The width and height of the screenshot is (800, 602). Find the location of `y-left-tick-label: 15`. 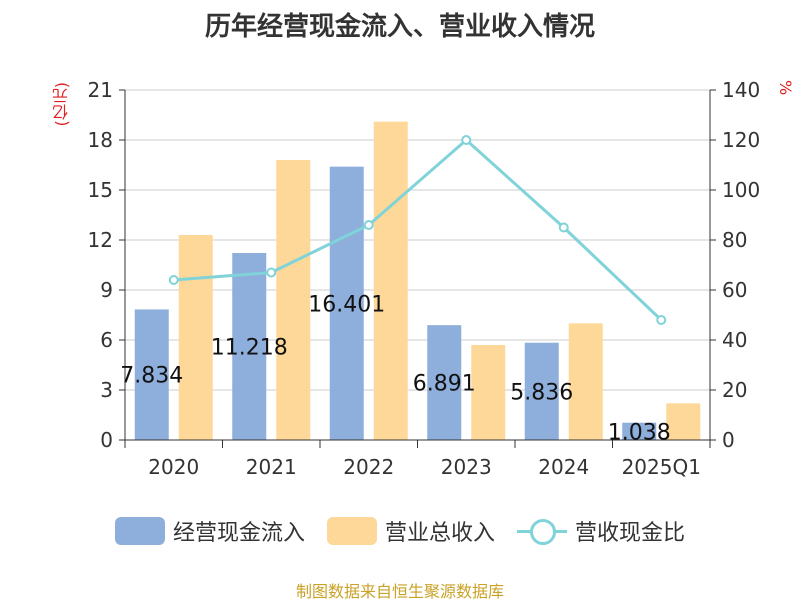

y-left-tick-label: 15 is located at coordinates (100, 190).